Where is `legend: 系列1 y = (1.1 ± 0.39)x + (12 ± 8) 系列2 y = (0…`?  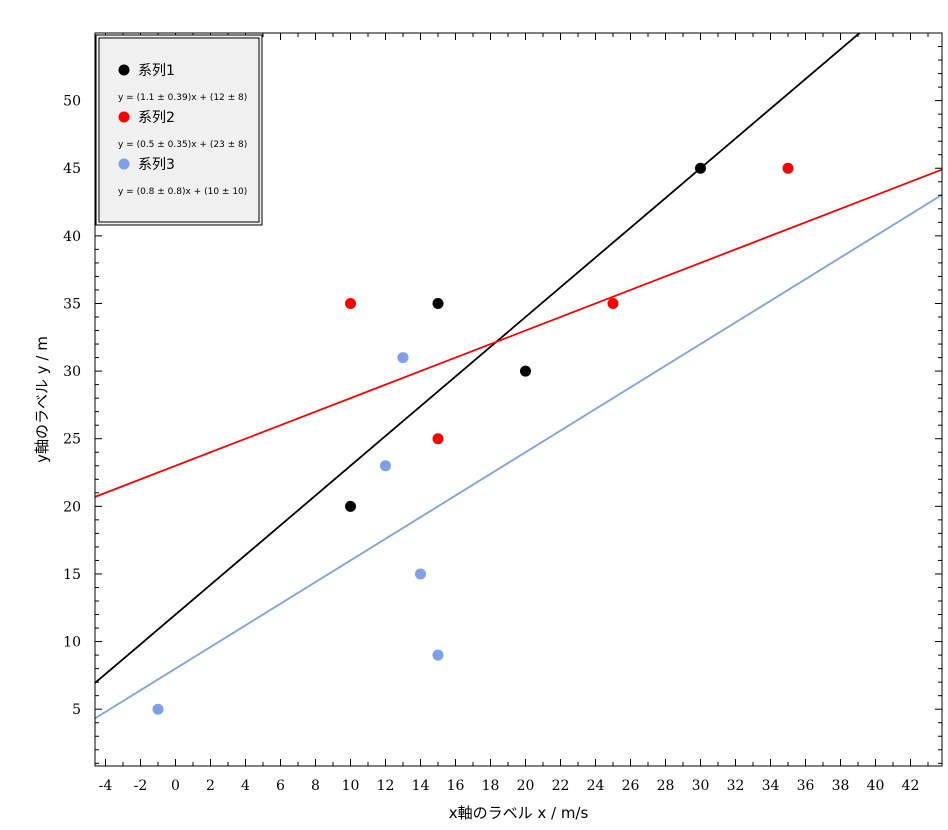 legend: 系列1 y = (1.1 ± 0.39)x + (12 ± 8) 系列2 y = (0… is located at coordinates (179, 130).